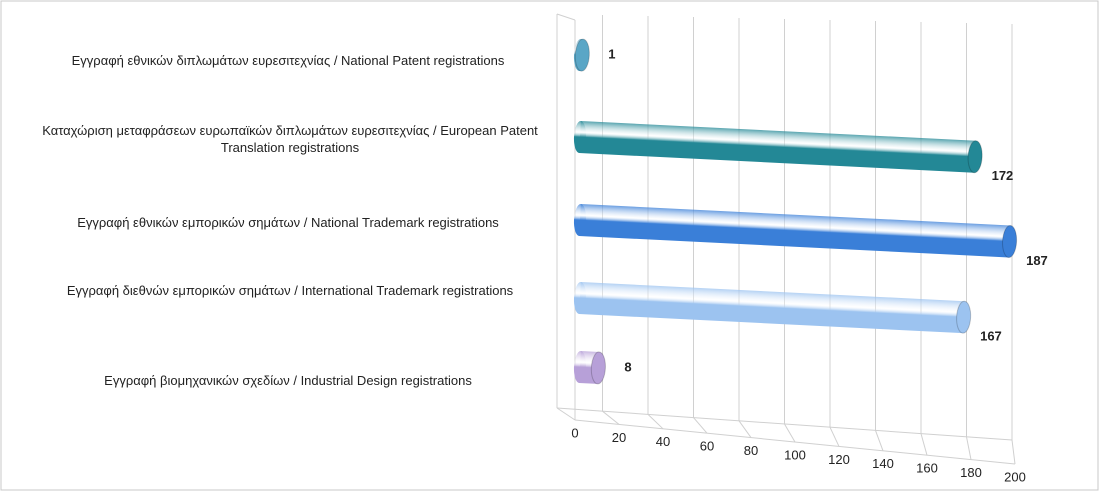 This screenshot has width=1100, height=492. Describe the element at coordinates (883, 463) in the screenshot. I see `x-tick-label: 140` at that location.